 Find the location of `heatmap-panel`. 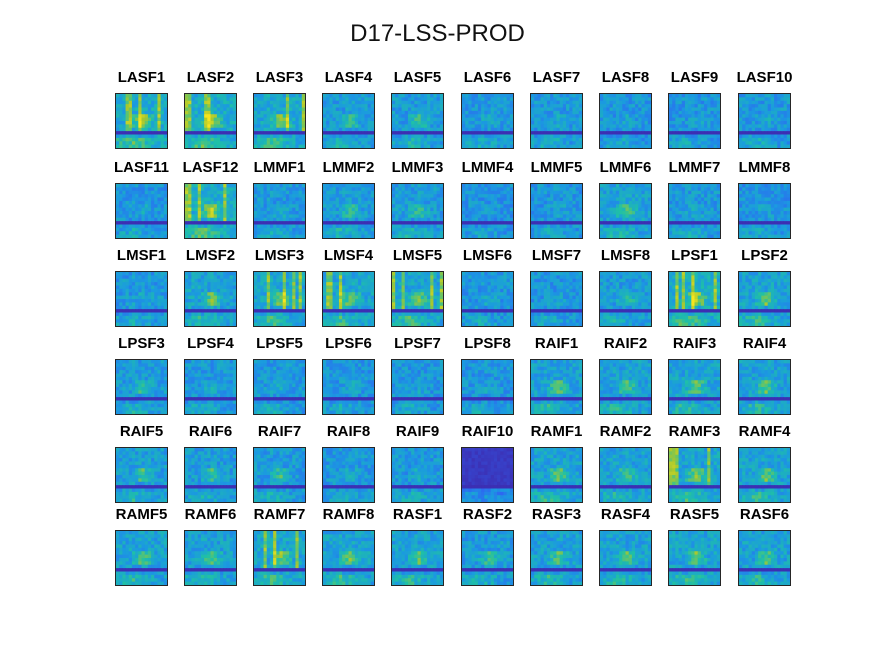

heatmap-panel is located at coordinates (625, 211).